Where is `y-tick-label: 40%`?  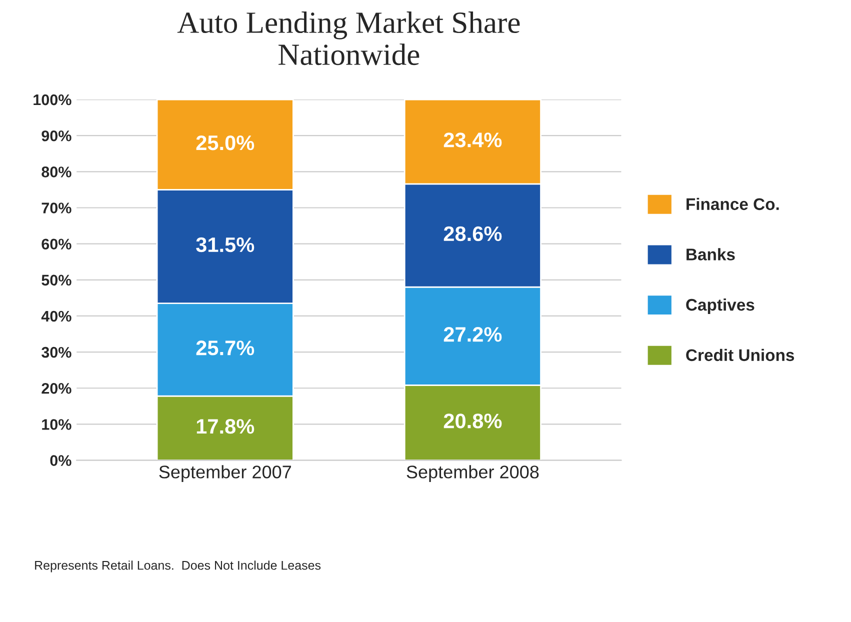 y-tick-label: 40% is located at coordinates (56, 316).